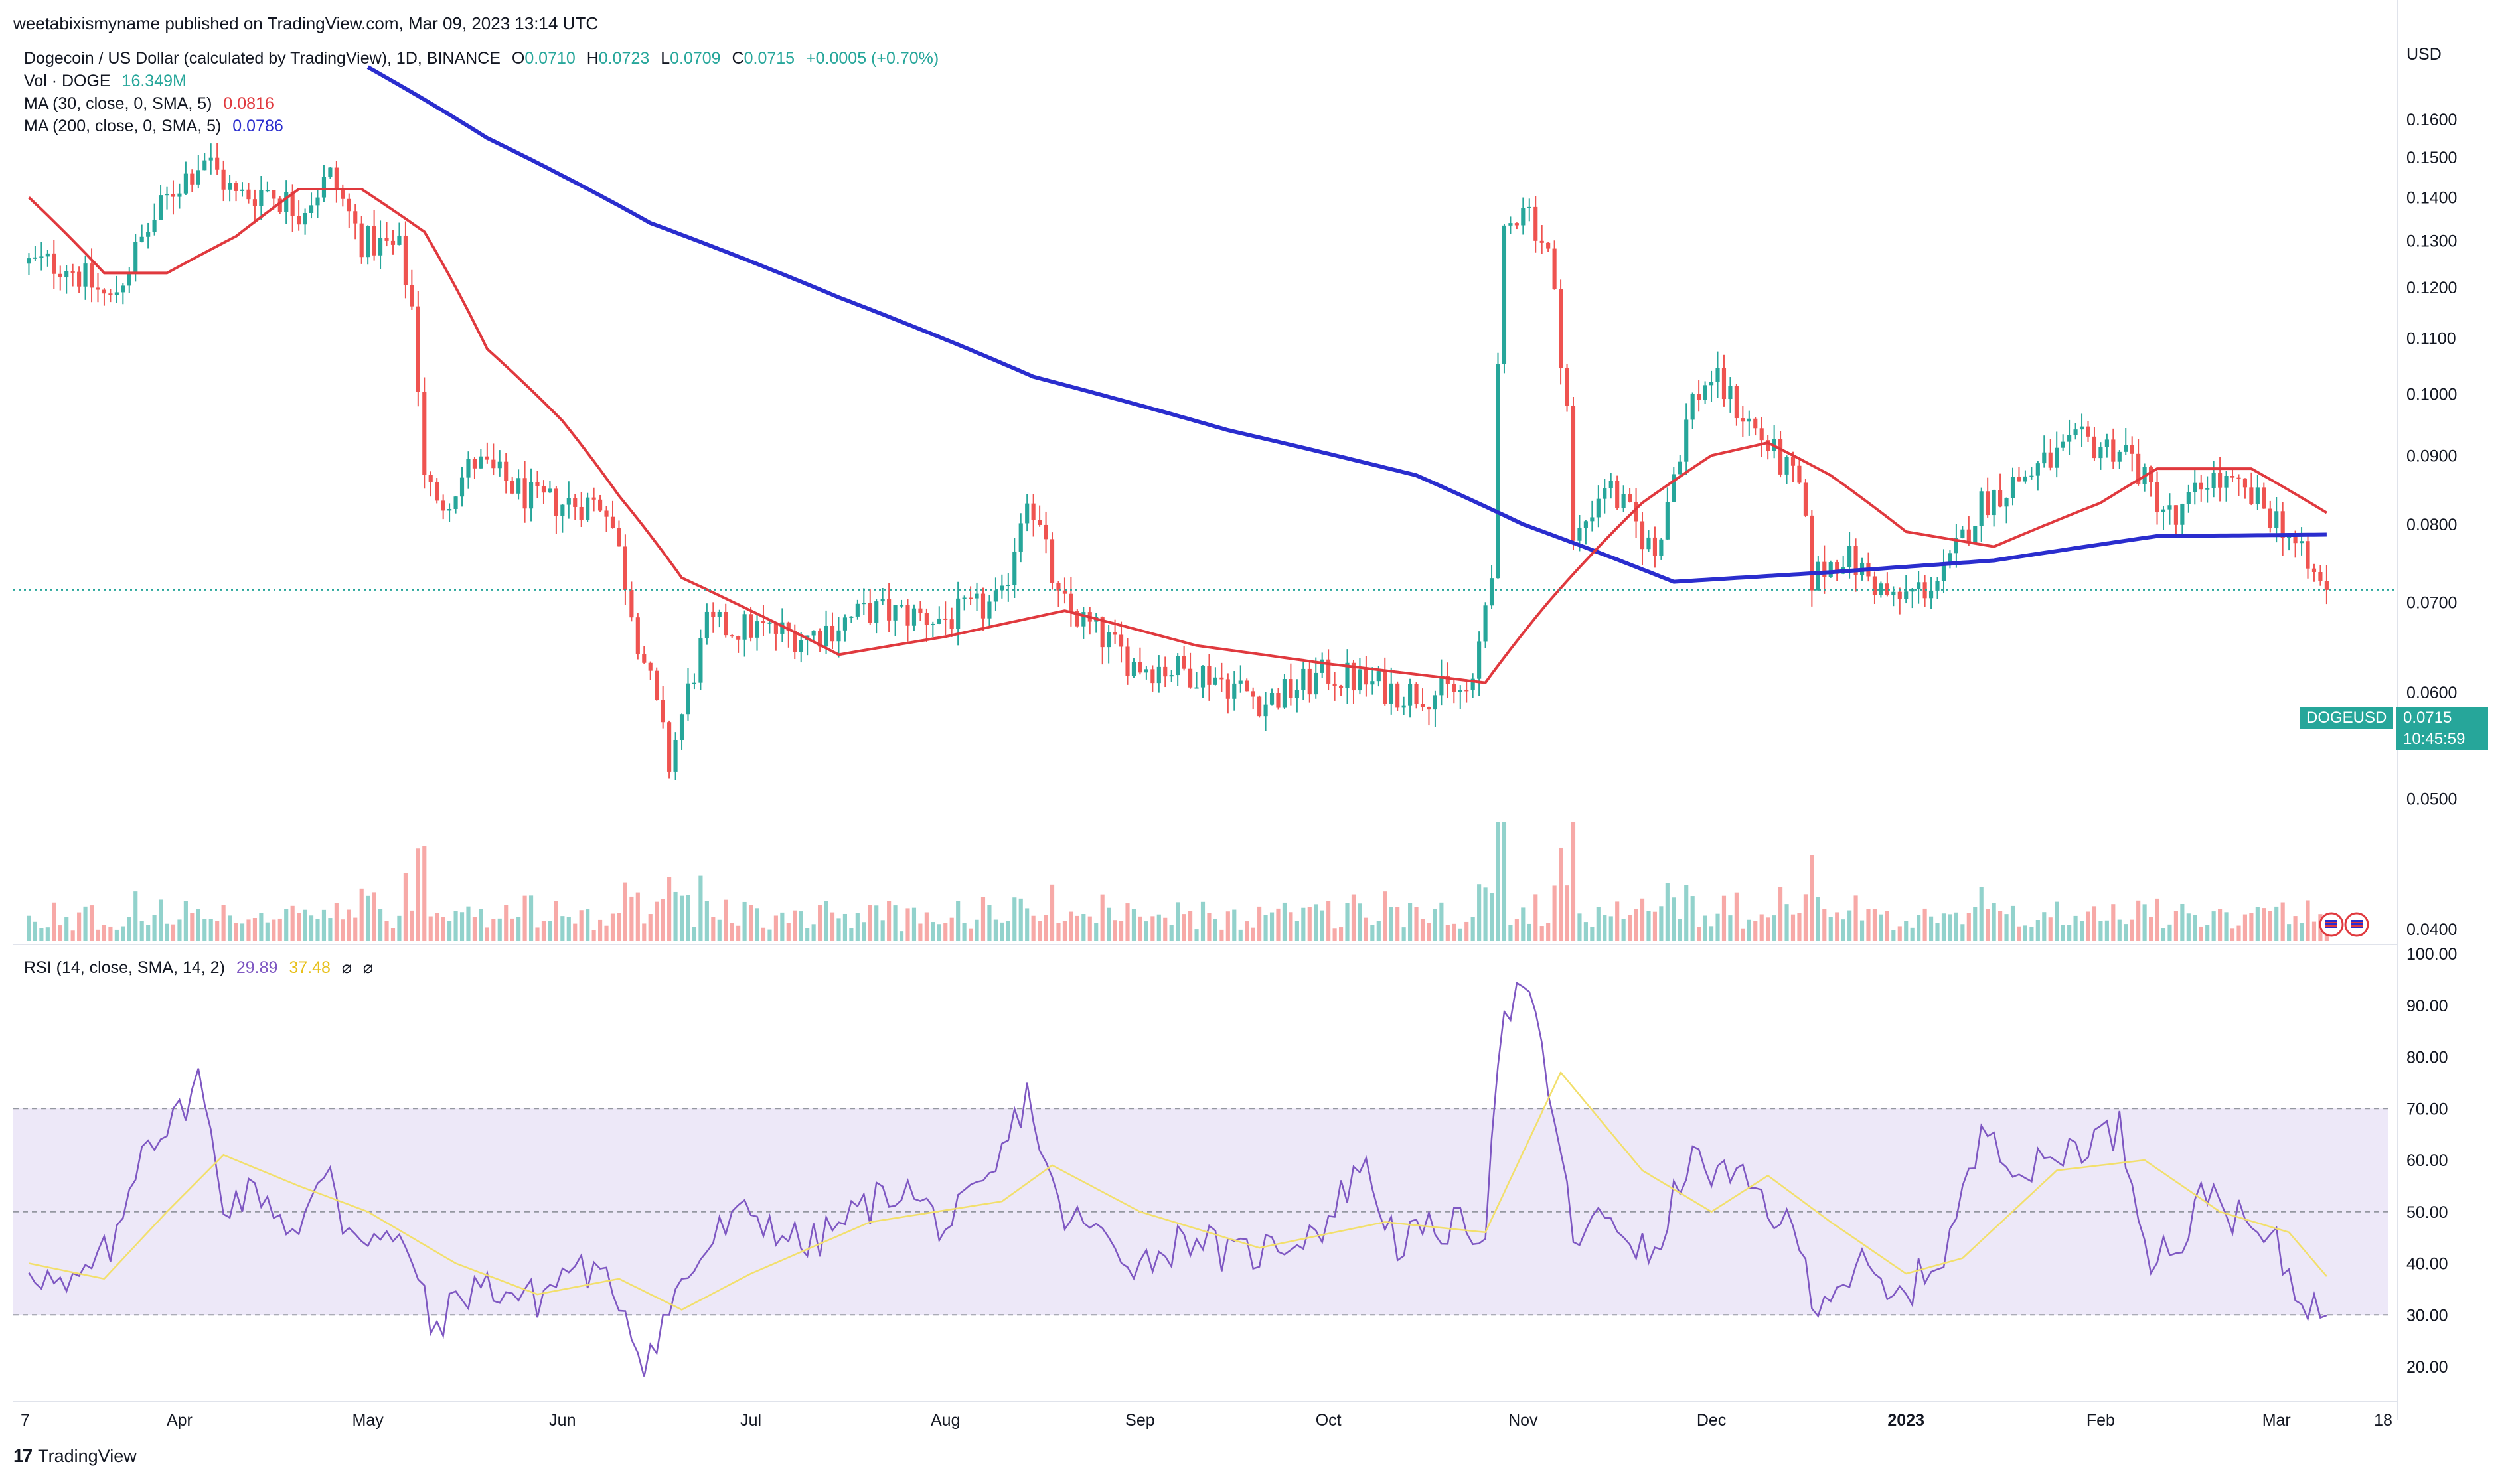  I want to click on tradingview-footer: 17 TradingView, so click(75, 1456).